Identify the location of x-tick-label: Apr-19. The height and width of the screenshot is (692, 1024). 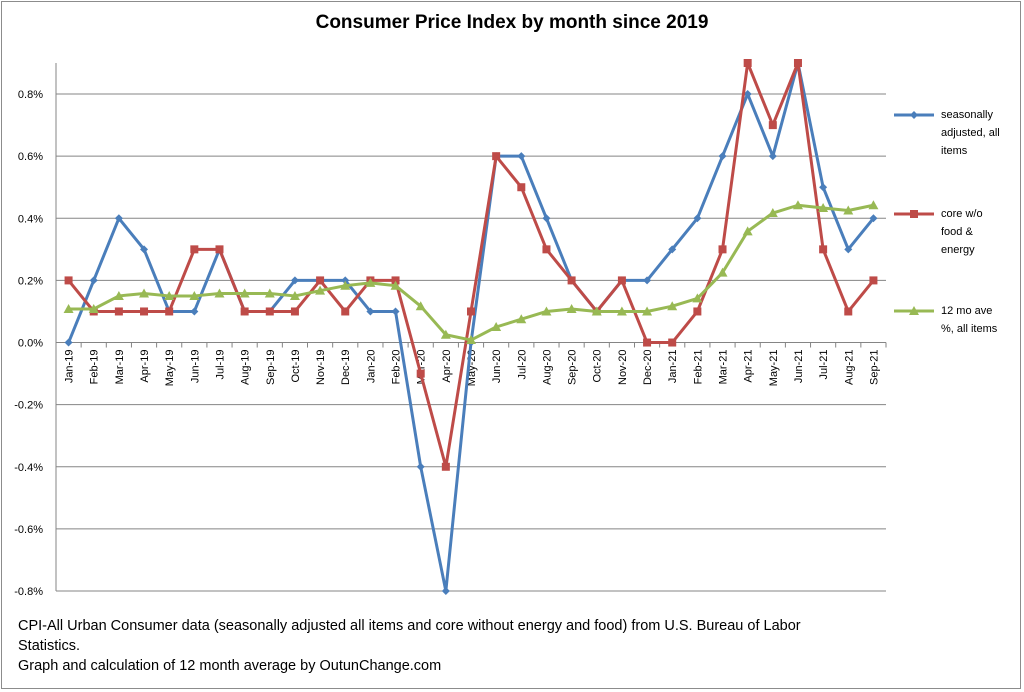
(145, 366).